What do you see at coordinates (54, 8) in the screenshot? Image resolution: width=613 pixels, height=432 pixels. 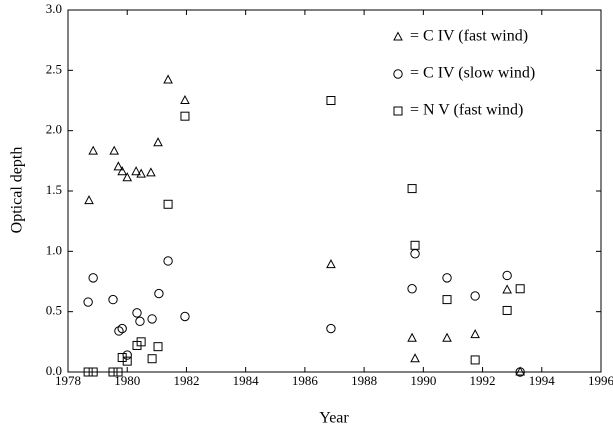 I see `y-tick-label: 3.0` at bounding box center [54, 8].